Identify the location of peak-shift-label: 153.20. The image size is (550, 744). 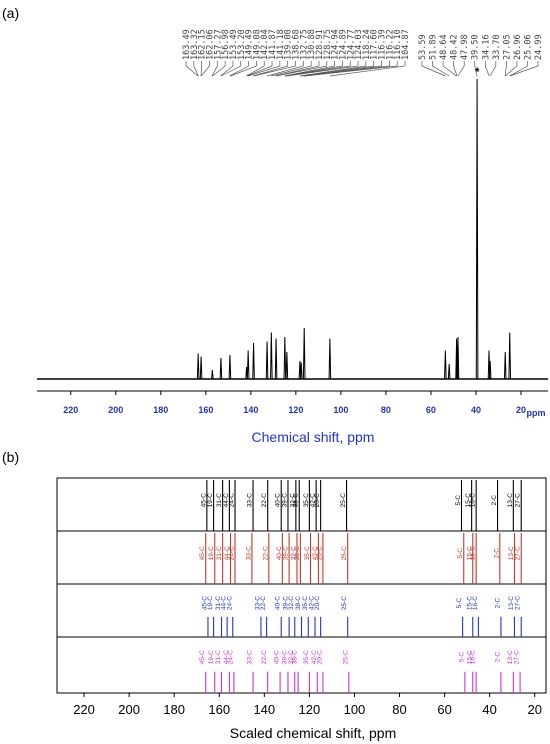
(242, 44).